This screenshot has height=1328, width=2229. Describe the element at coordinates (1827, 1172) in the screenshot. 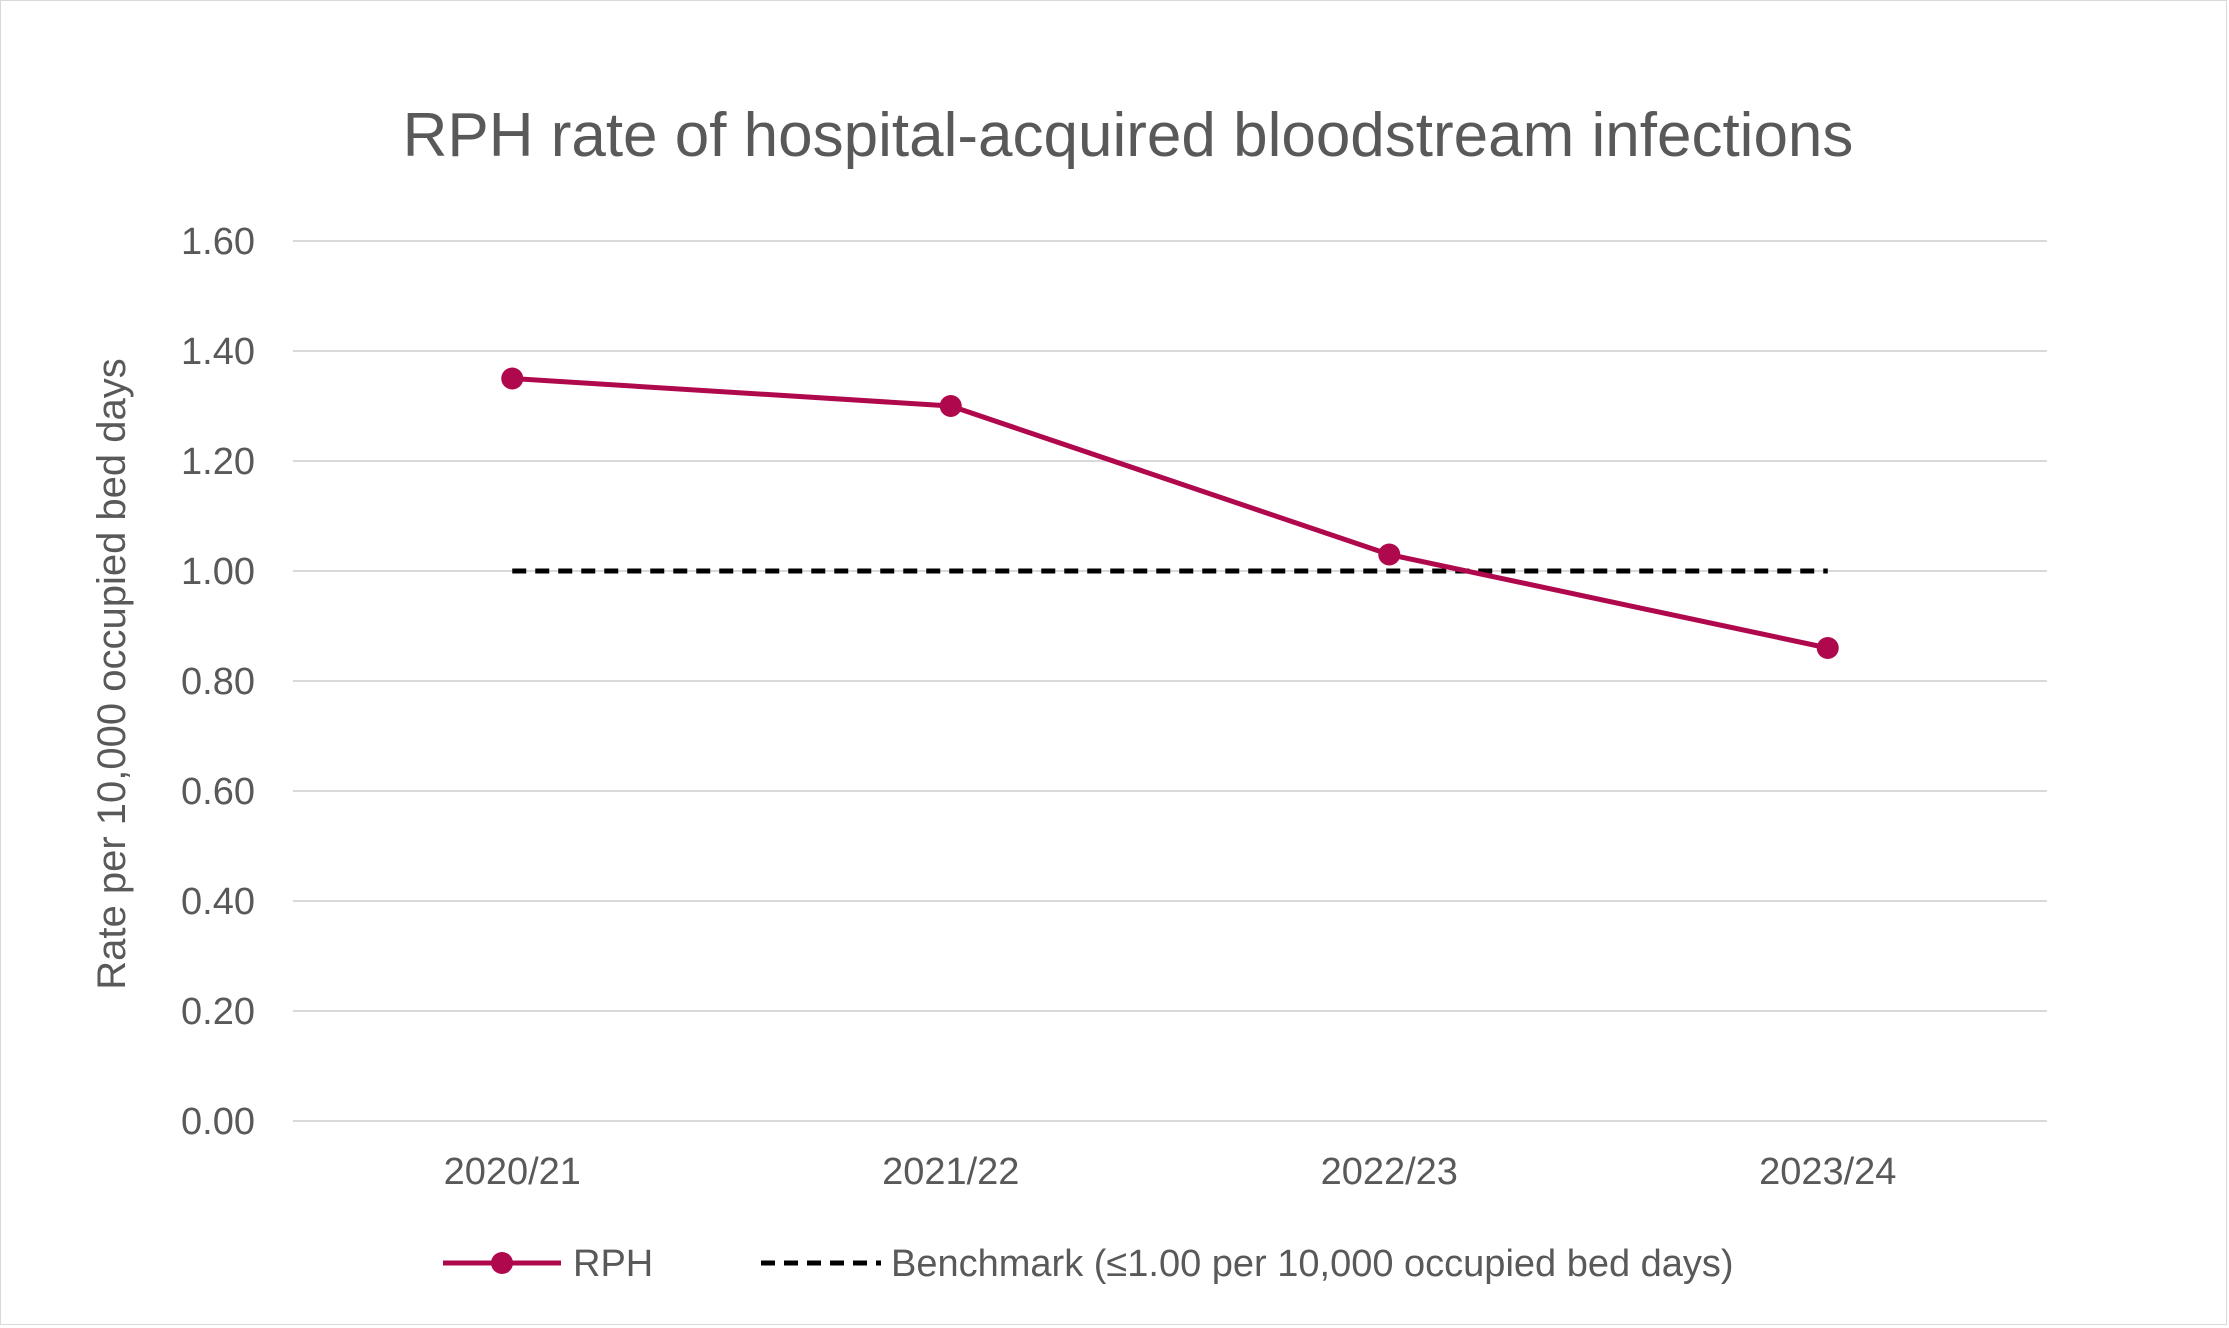

I see `x-tick-label: 2023/24` at that location.